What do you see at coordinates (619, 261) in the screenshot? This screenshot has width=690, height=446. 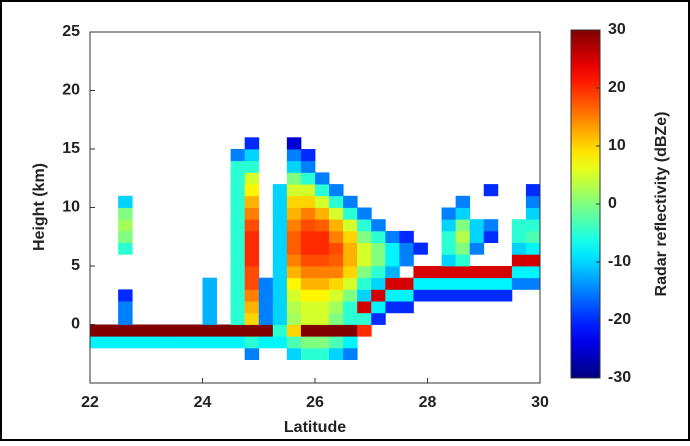 I see `colorbar-tick-label: -10` at bounding box center [619, 261].